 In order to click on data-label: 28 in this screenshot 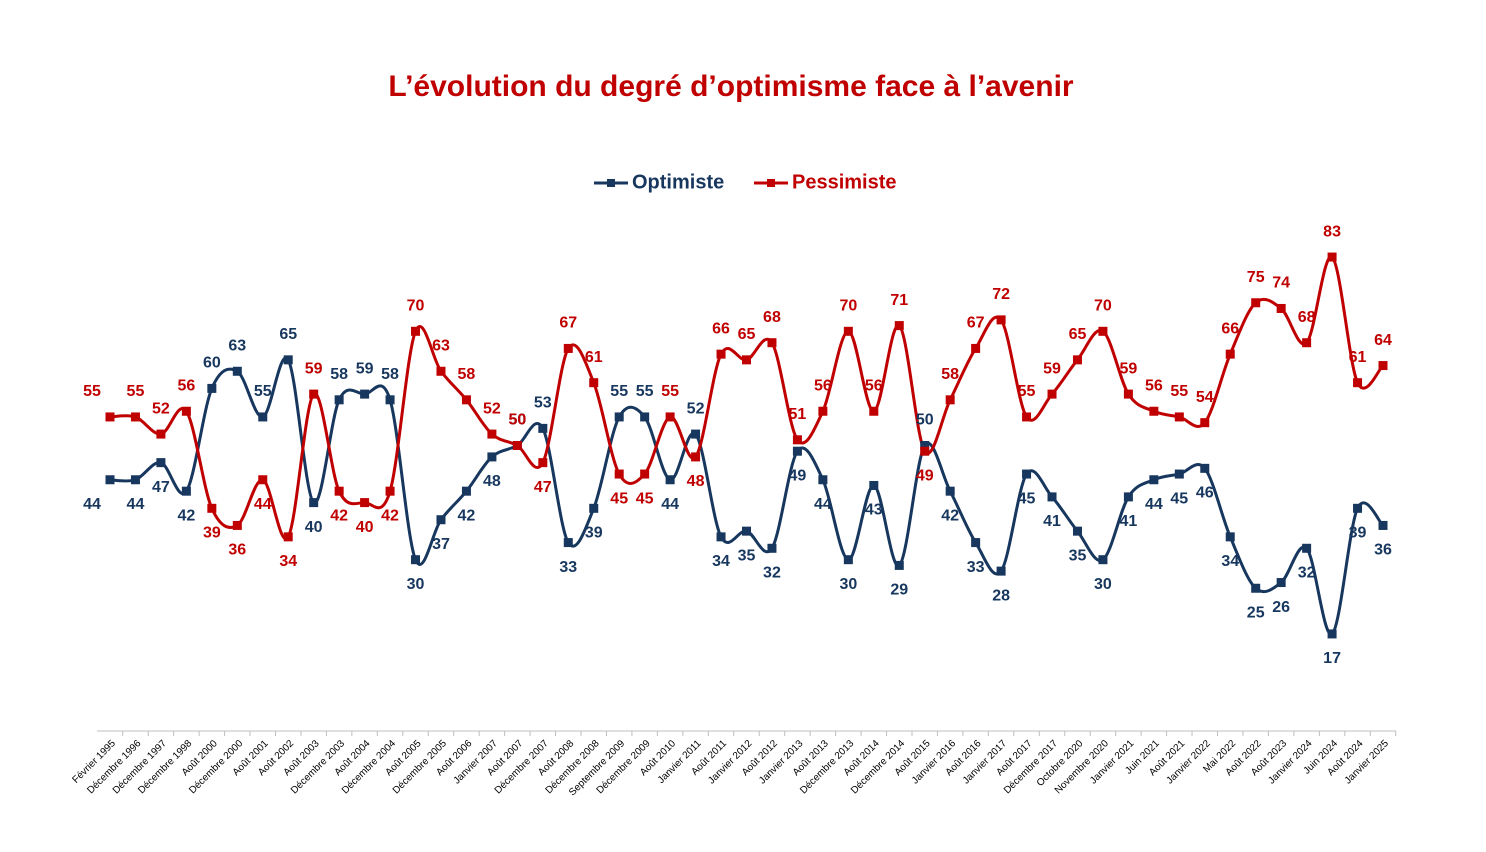, I will do `click(1001, 595)`.